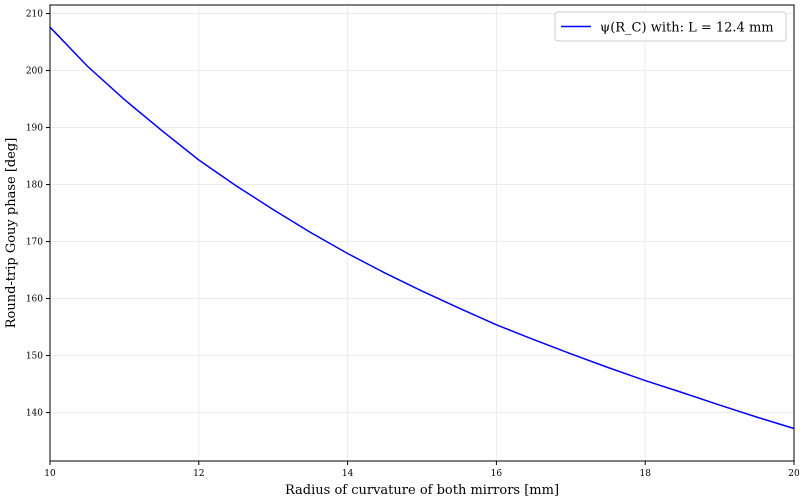 This screenshot has width=803, height=500. What do you see at coordinates (348, 474) in the screenshot?
I see `x-tick-label: 14` at bounding box center [348, 474].